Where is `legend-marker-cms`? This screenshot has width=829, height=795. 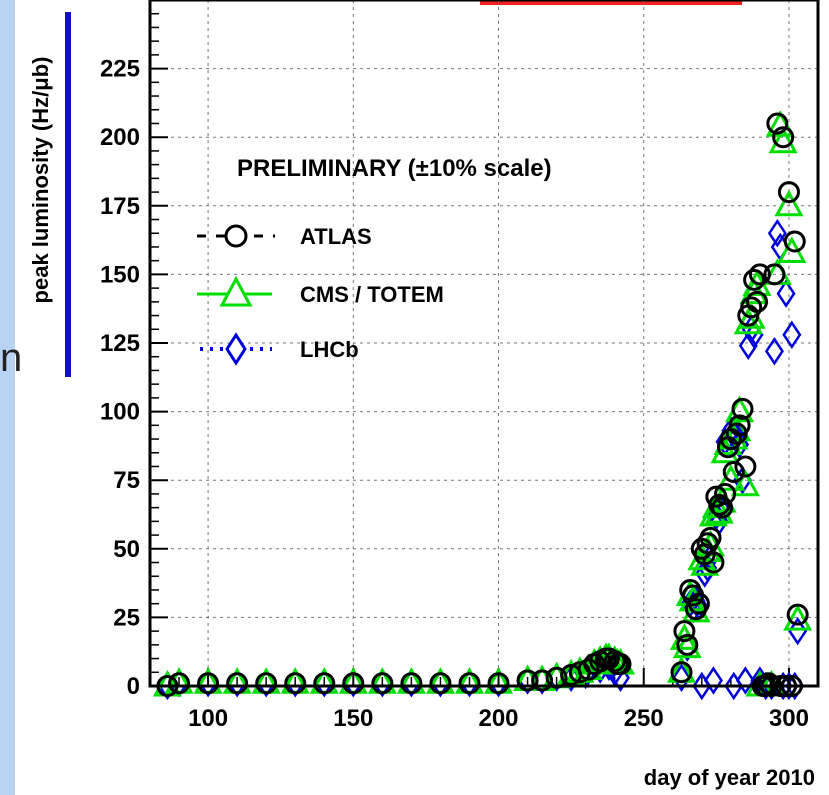
legend-marker-cms is located at coordinates (236, 291).